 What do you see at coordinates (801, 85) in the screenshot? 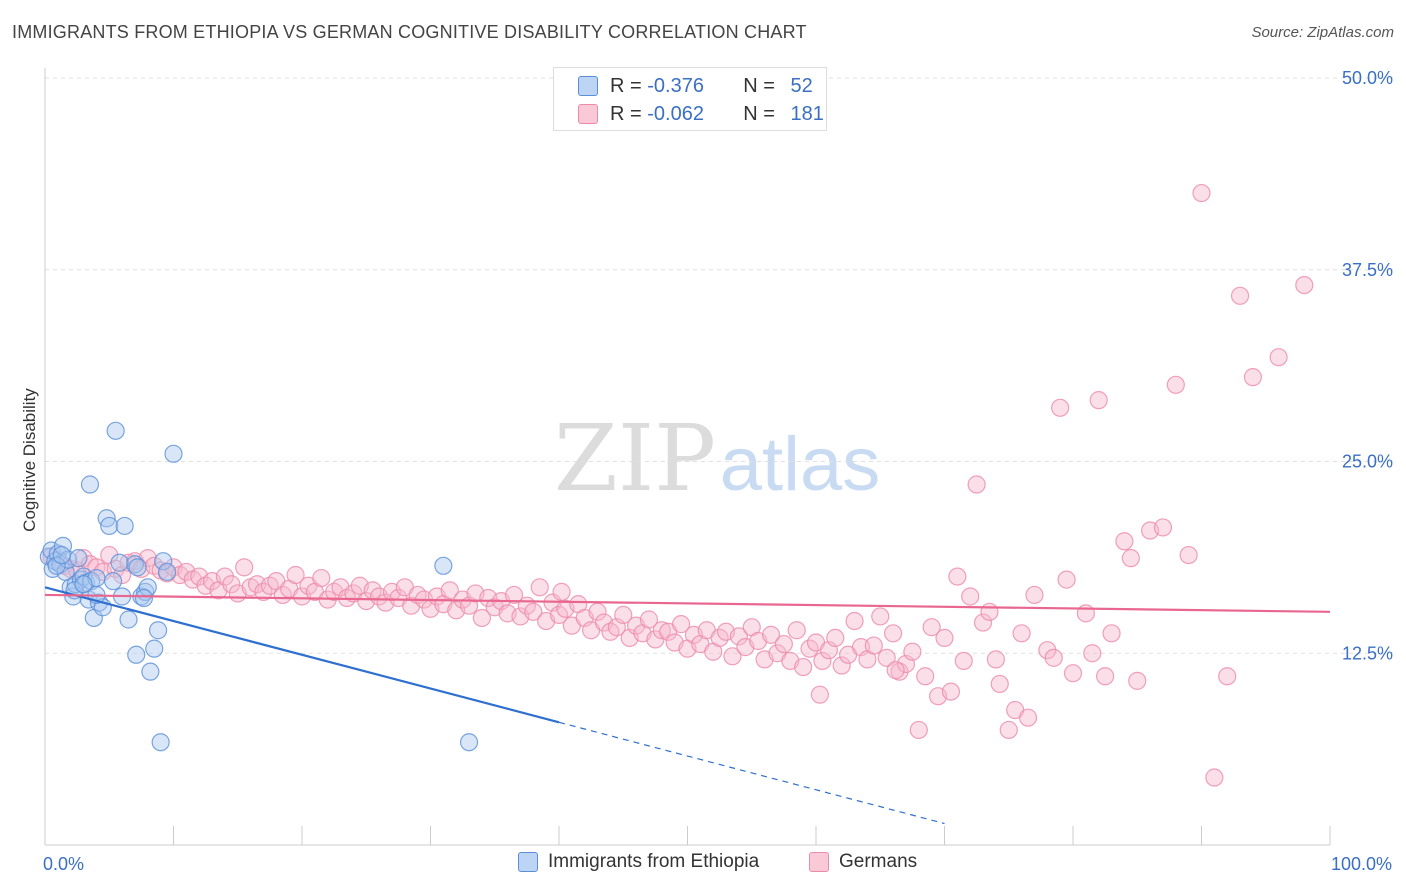
I see `n-value-ethiopia: 52` at bounding box center [801, 85].